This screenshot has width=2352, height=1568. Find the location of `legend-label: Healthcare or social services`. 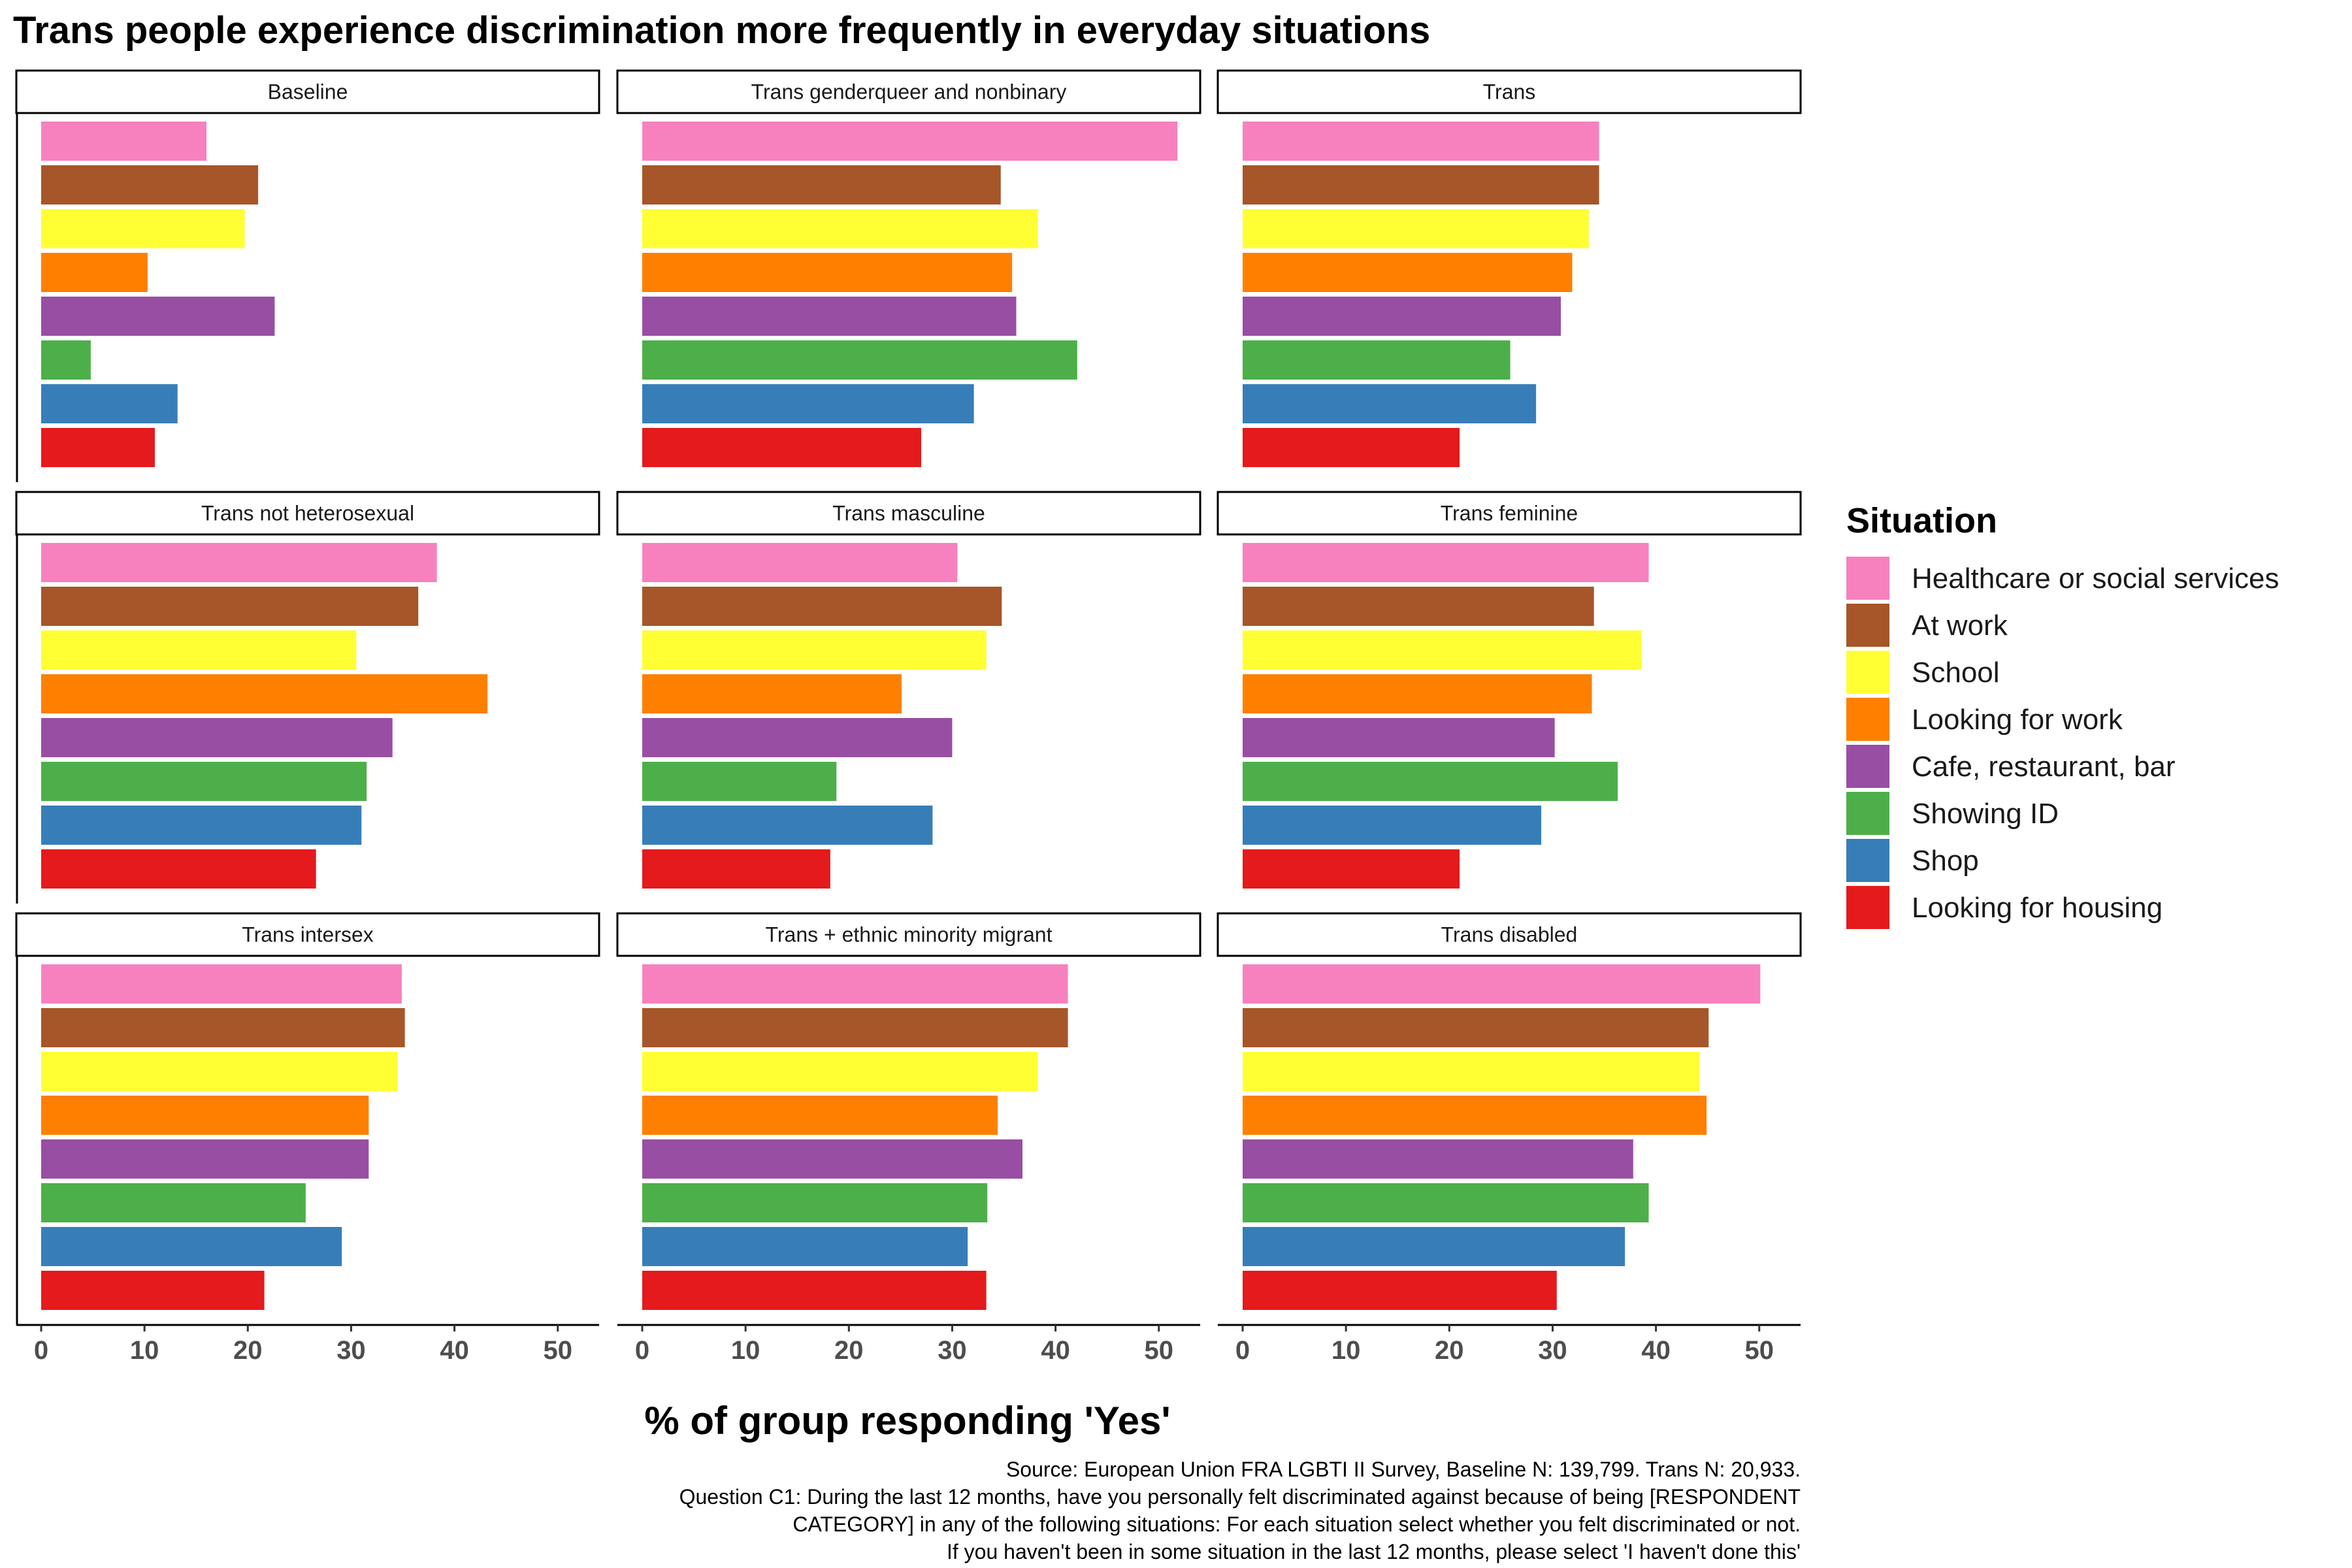

legend-label: Healthcare or social services is located at coordinates (2095, 579).